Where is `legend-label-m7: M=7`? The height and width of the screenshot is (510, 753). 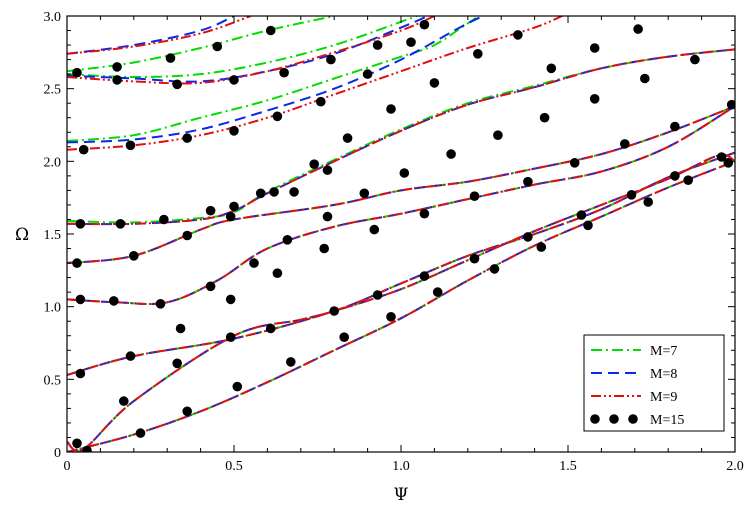
legend-label-m7: M=7 is located at coordinates (663, 351).